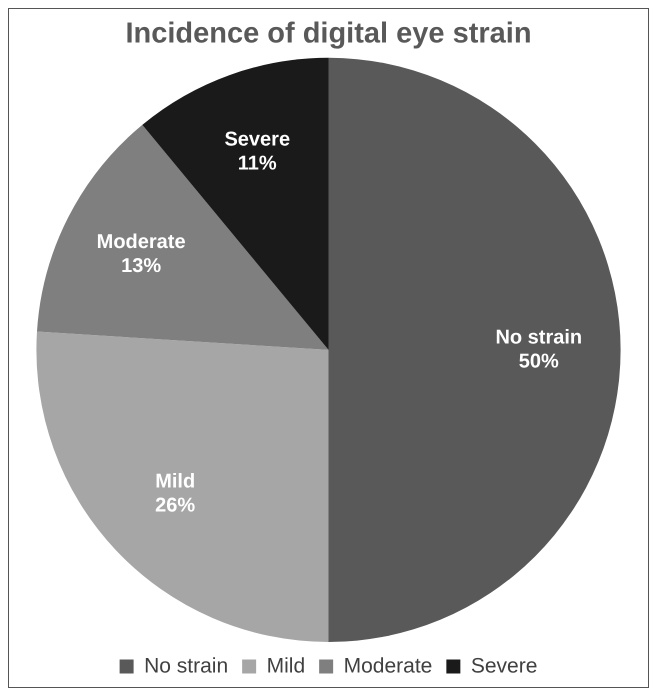 This screenshot has height=696, width=657. Describe the element at coordinates (286, 666) in the screenshot. I see `legend-label: Mild` at that location.